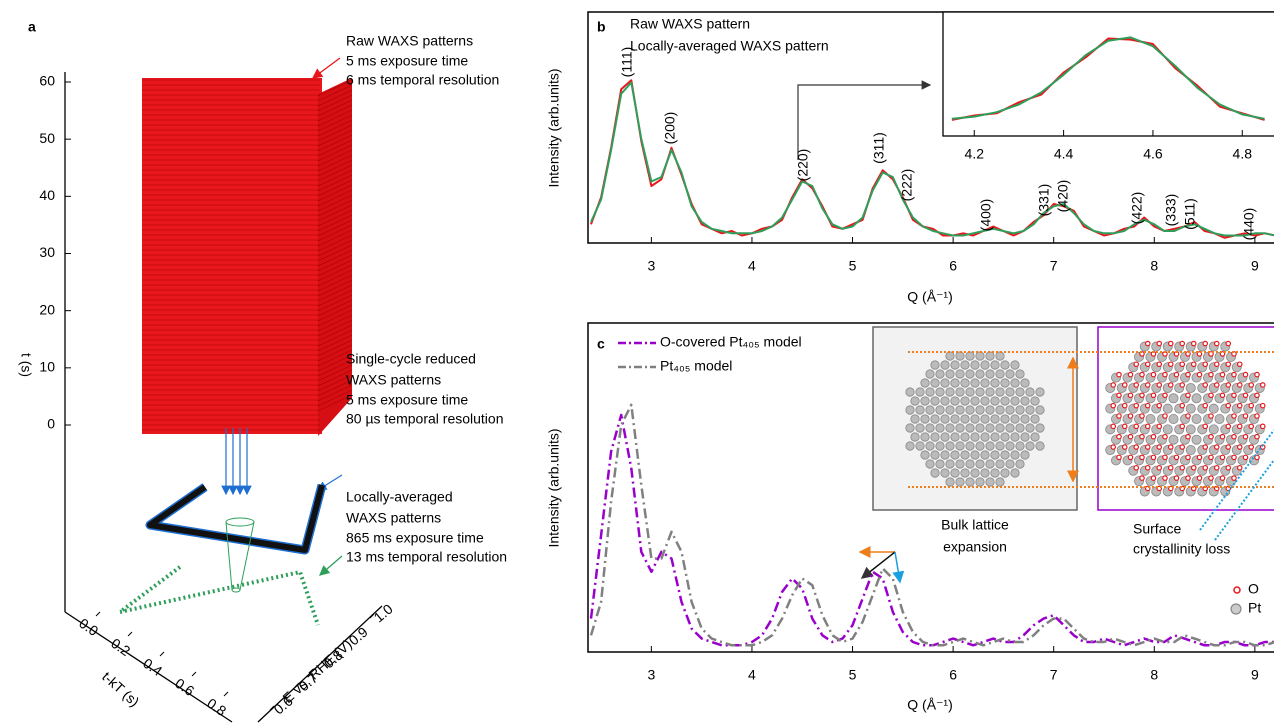 This screenshot has width=1274, height=724. What do you see at coordinates (651, 675) in the screenshot?
I see `x-tick-label: 3` at bounding box center [651, 675].